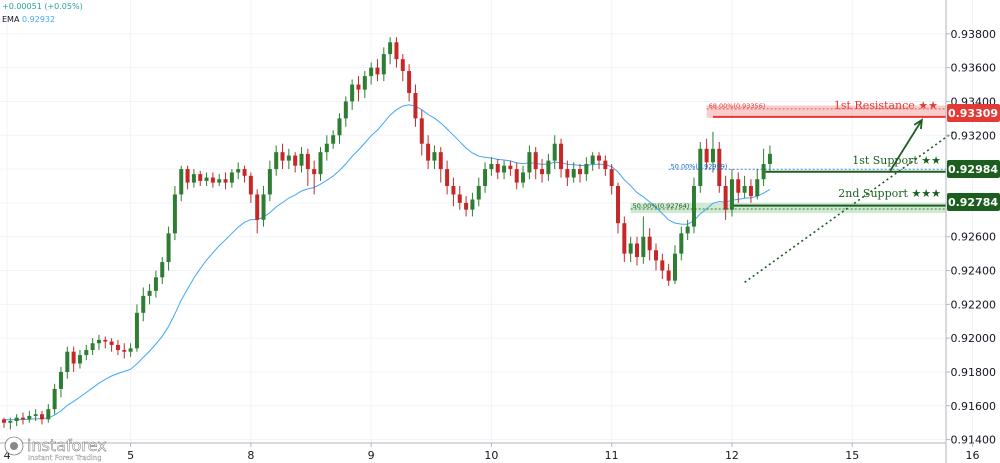  I want to click on time-axis: 4 5 8 9 10 11 12 15 16, so click(492, 452).